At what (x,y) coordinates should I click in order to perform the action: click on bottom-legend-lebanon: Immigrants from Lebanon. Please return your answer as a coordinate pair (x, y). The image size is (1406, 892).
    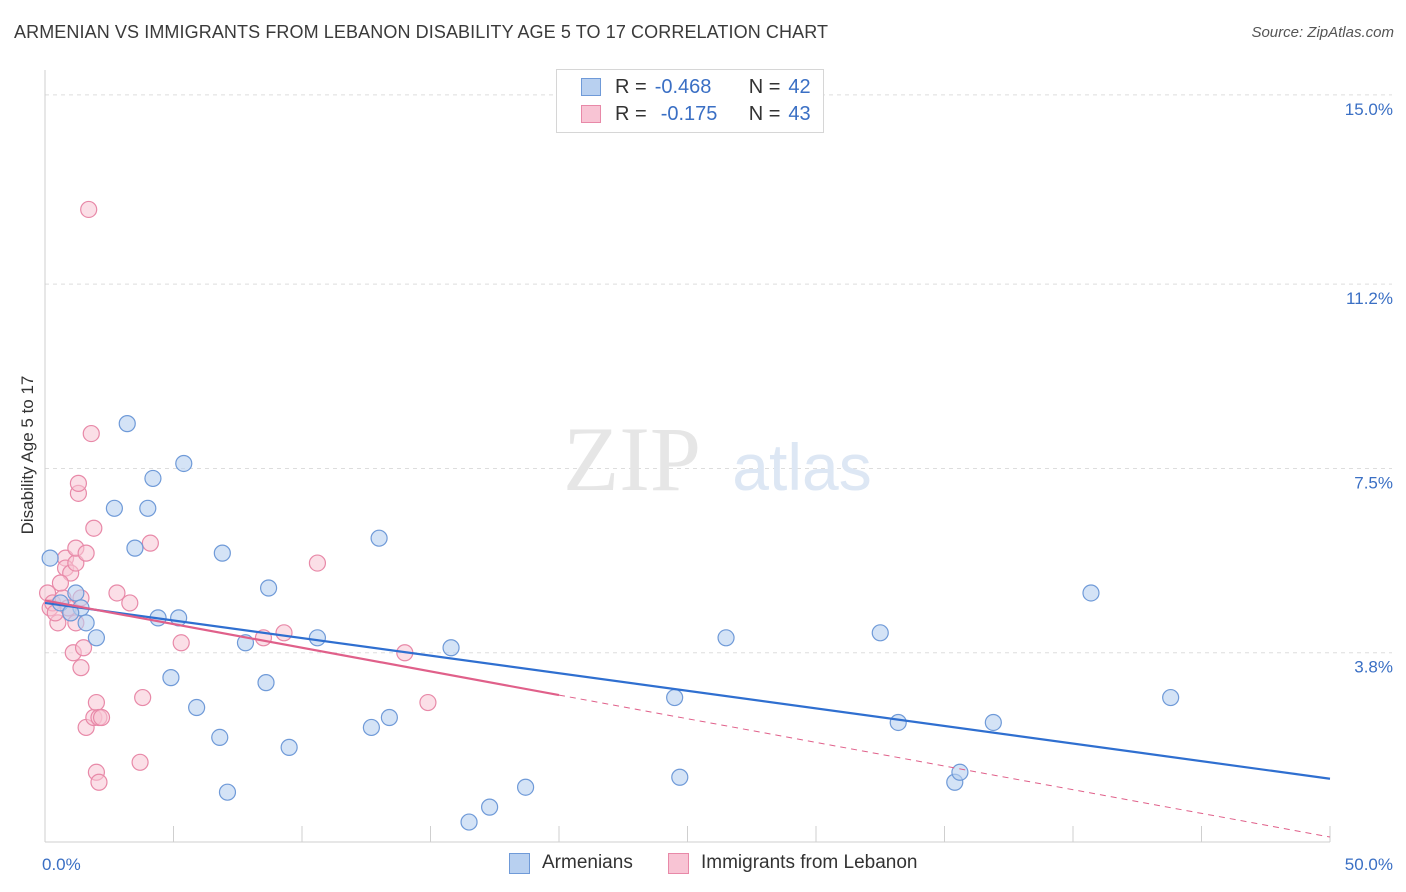
    Looking at the image, I should click on (793, 863).